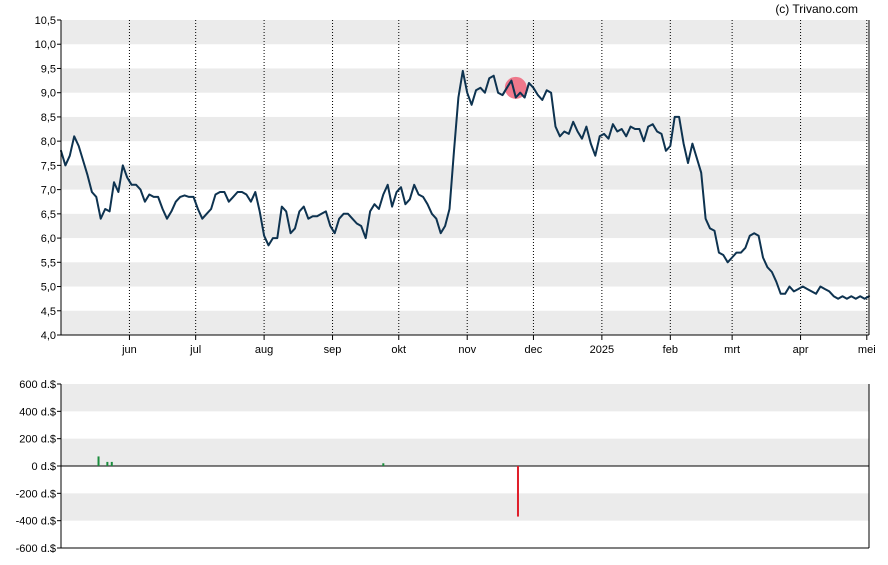  I want to click on x-tick-label: jun, so click(129, 350).